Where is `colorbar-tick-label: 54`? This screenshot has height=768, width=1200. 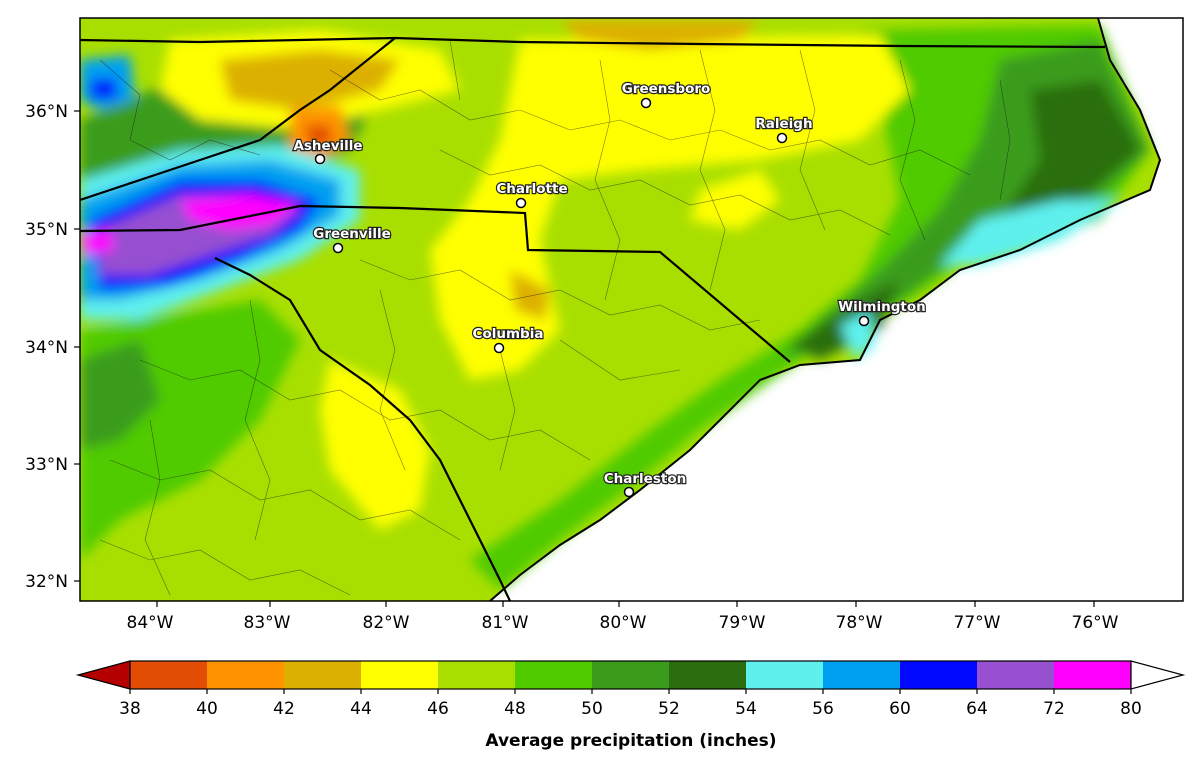 colorbar-tick-label: 54 is located at coordinates (746, 709).